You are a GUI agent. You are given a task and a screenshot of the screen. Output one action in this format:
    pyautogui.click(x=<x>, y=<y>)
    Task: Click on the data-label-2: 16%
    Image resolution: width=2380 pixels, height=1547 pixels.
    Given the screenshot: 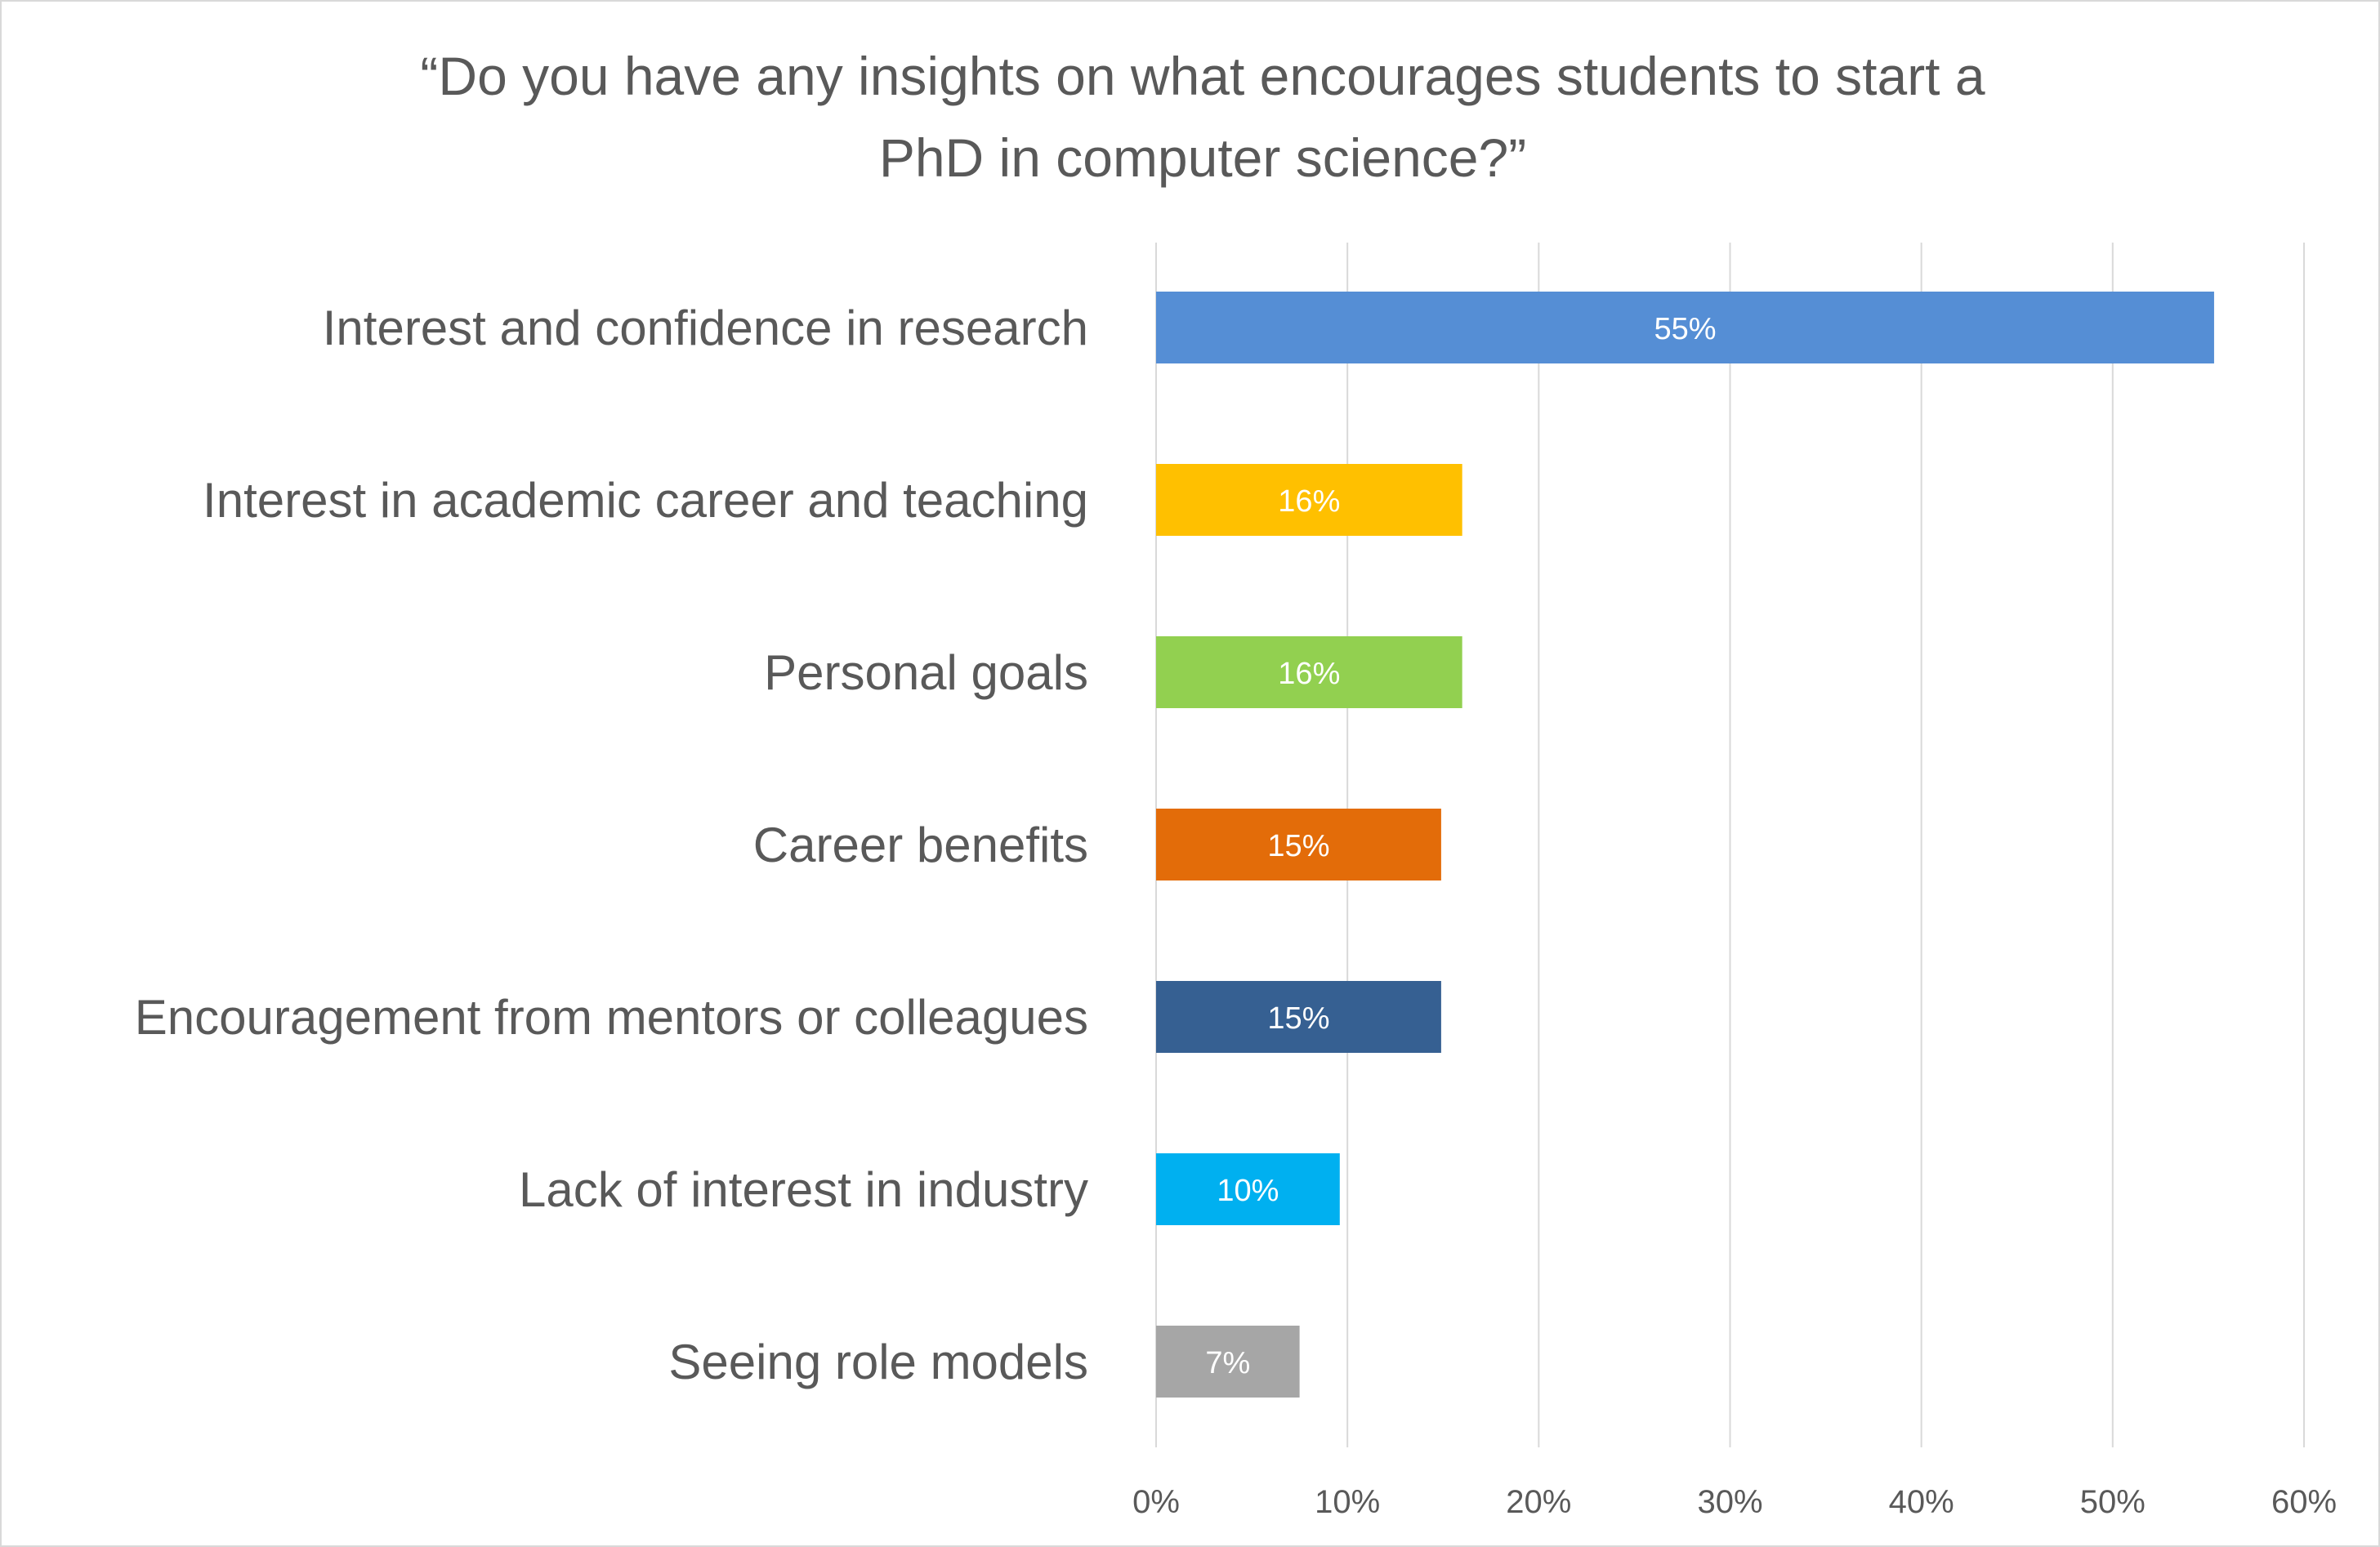 What is the action you would take?
    pyautogui.click(x=1309, y=674)
    